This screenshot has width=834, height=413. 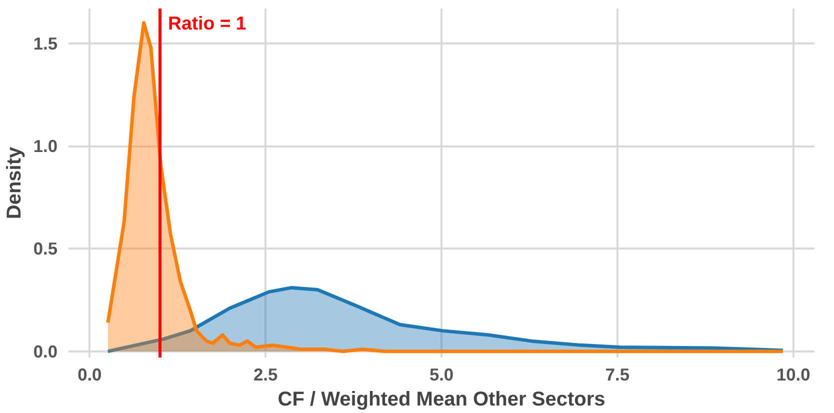 I want to click on x-tick-label: 7.5, so click(x=617, y=374).